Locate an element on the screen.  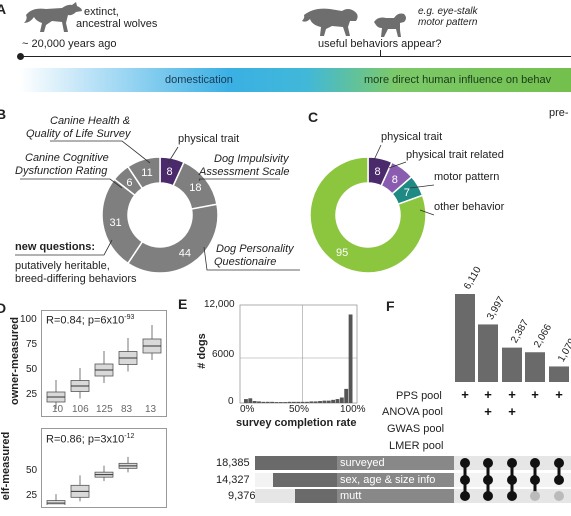
set-size-label-1: surveyed is located at coordinates (362, 463).